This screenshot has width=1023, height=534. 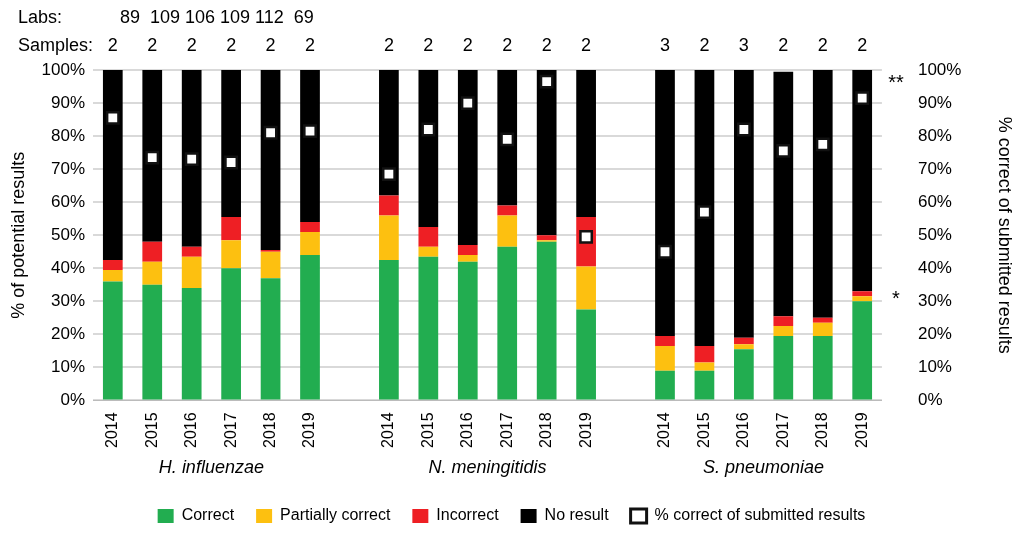 I want to click on y2-tick-label: 80%, so click(x=934, y=135).